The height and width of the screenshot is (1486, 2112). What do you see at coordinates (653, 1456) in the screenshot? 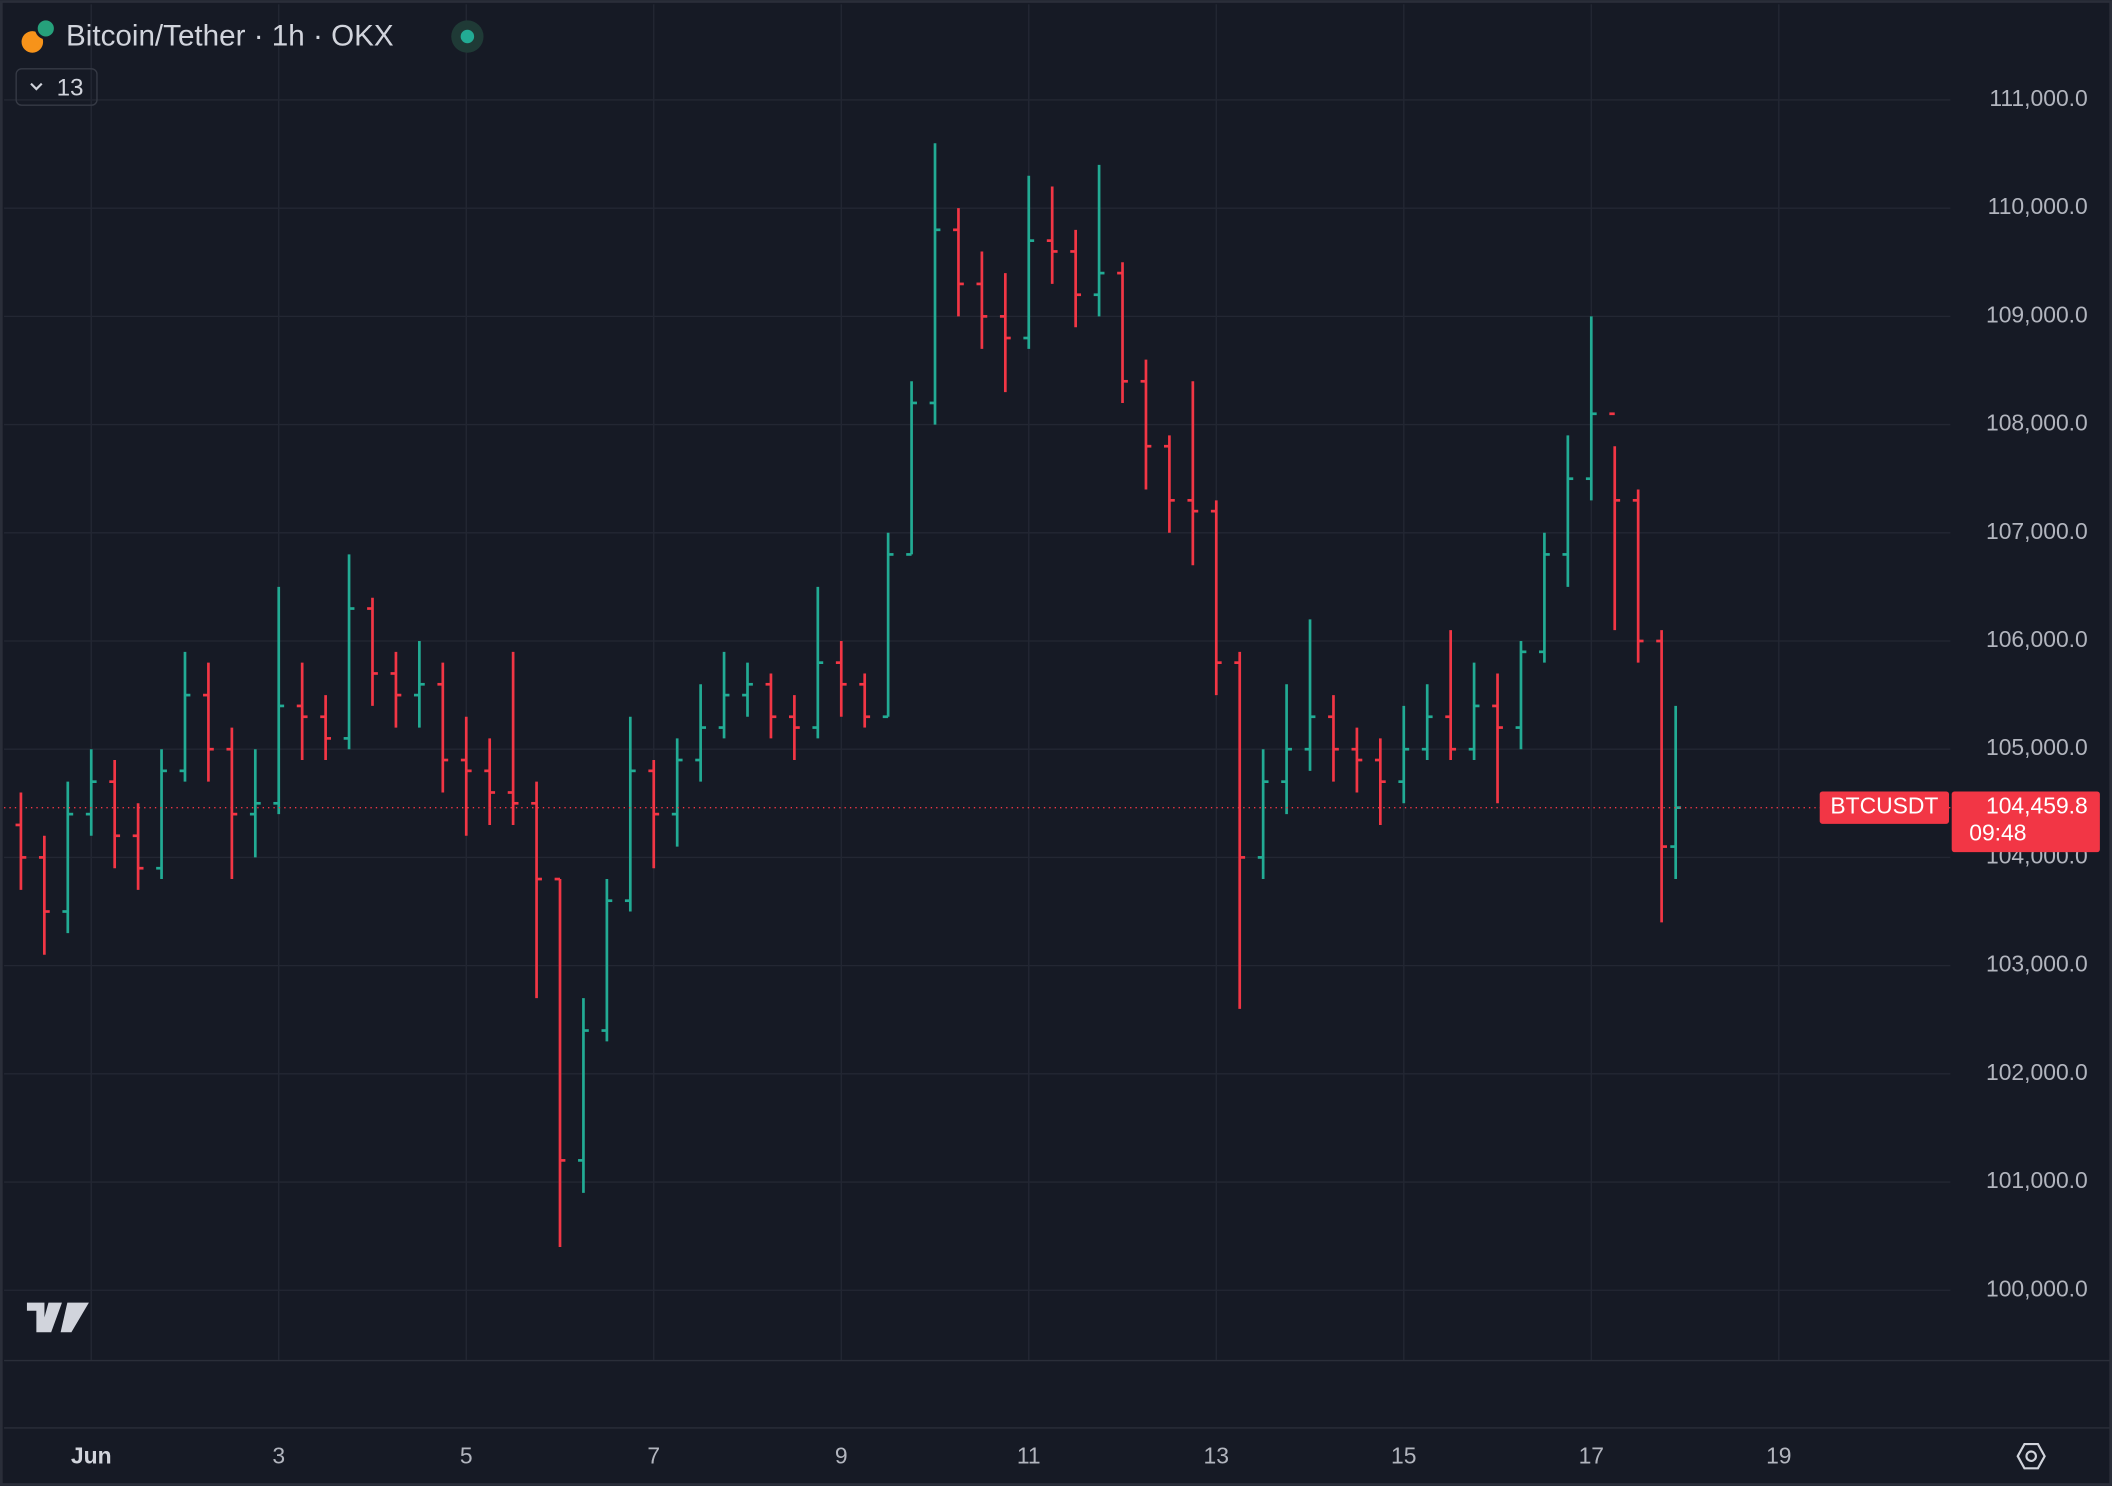
I see `x-tick-label: 7` at bounding box center [653, 1456].